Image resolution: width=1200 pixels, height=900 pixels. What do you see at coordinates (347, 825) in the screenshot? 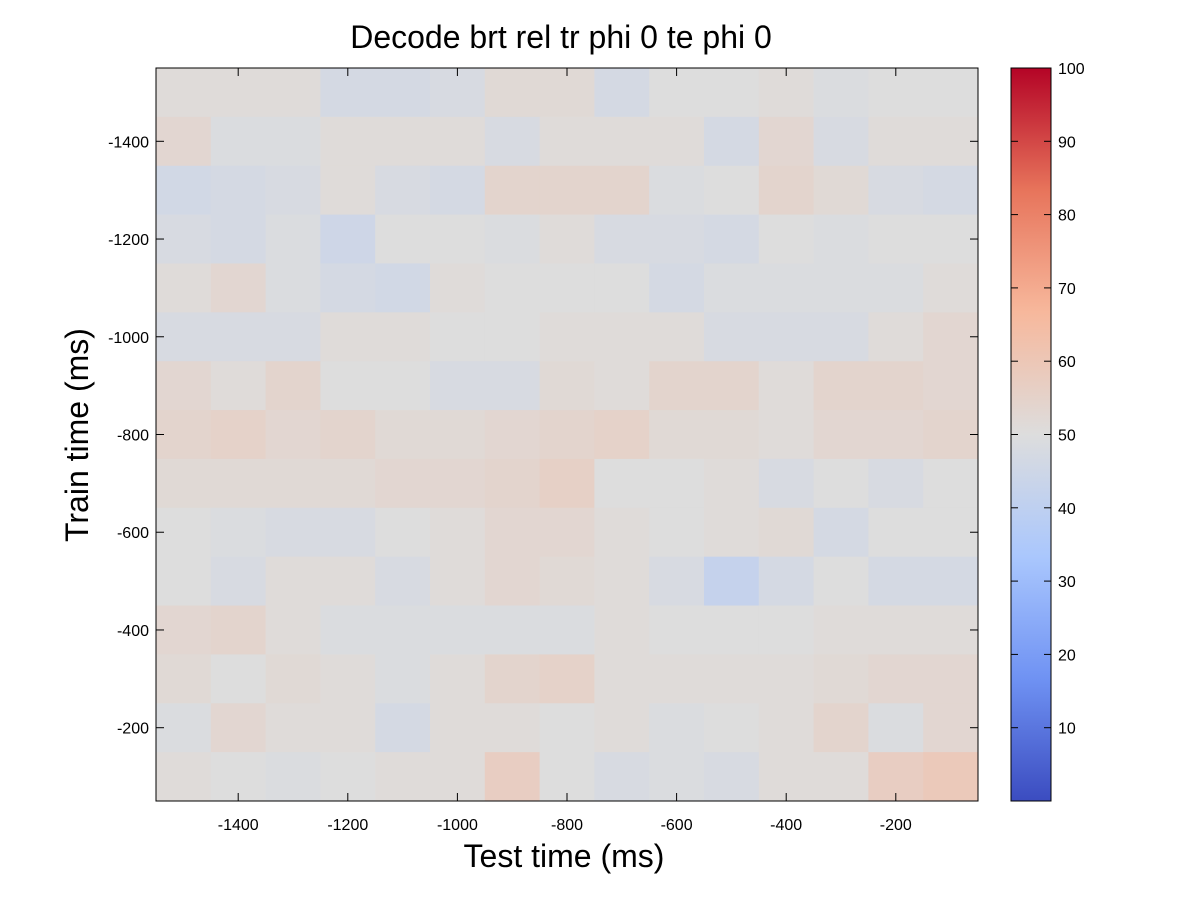
I see `x-tick-label: -1200` at bounding box center [347, 825].